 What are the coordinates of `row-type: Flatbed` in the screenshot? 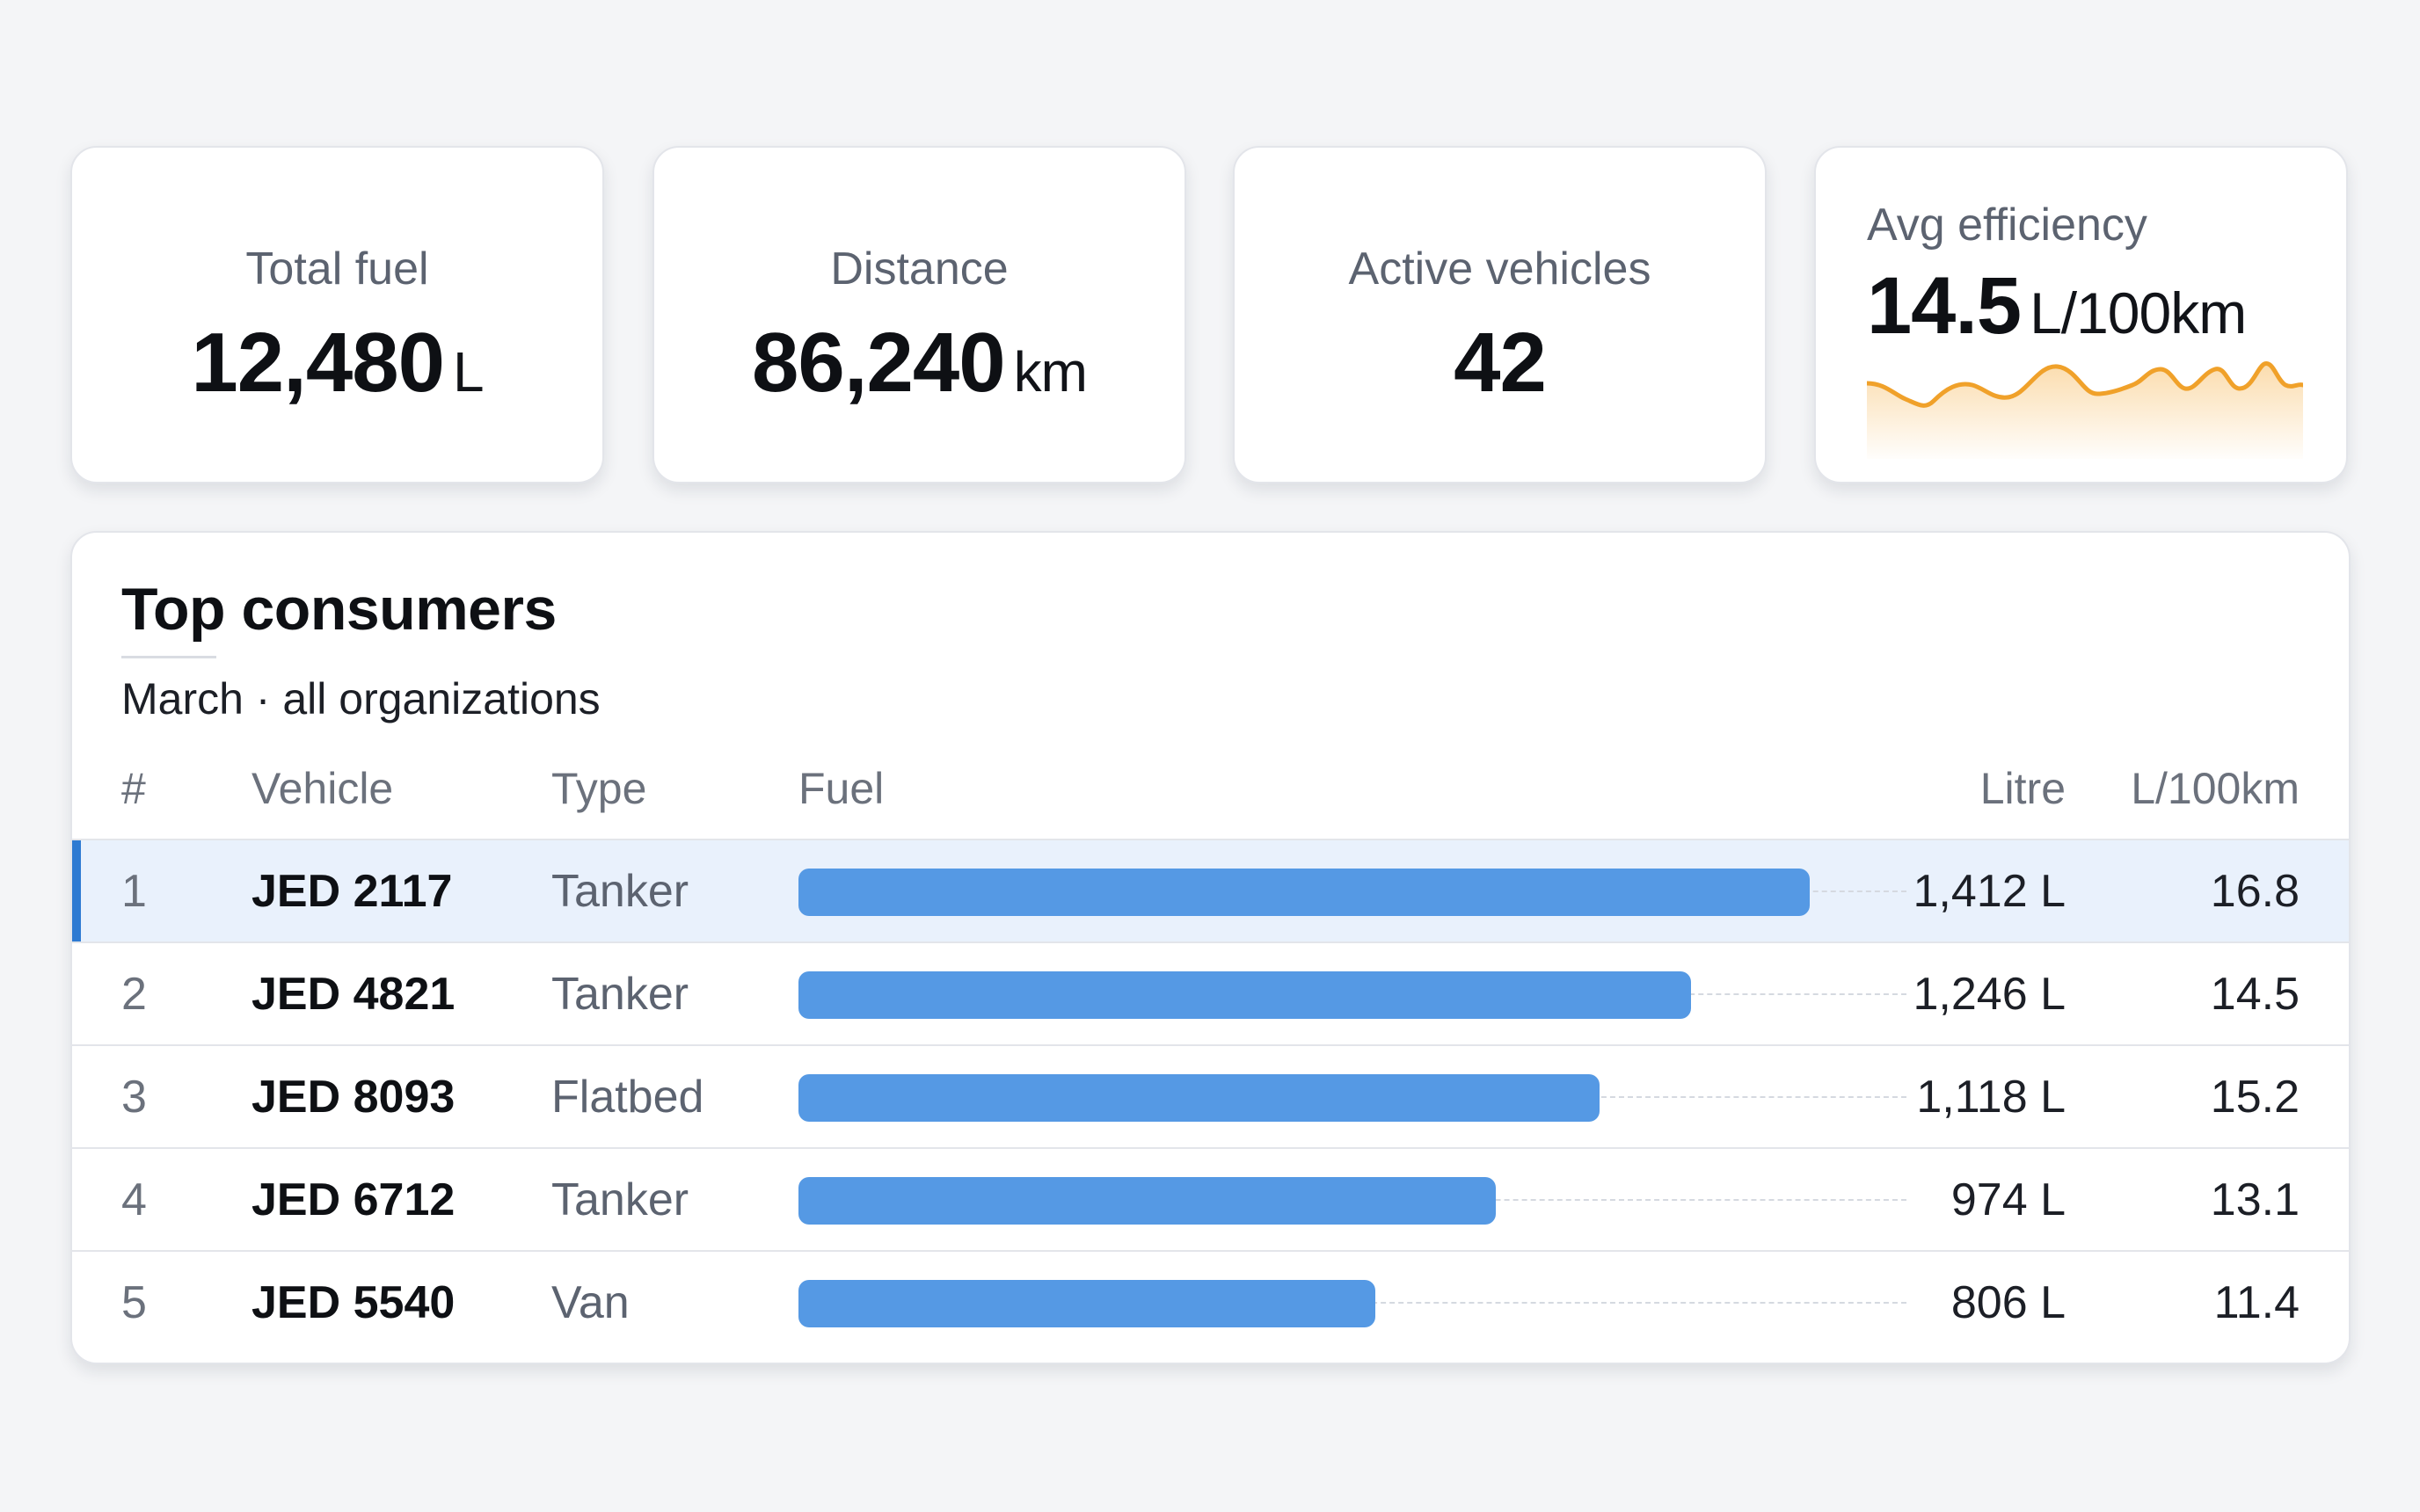 It's located at (628, 1097).